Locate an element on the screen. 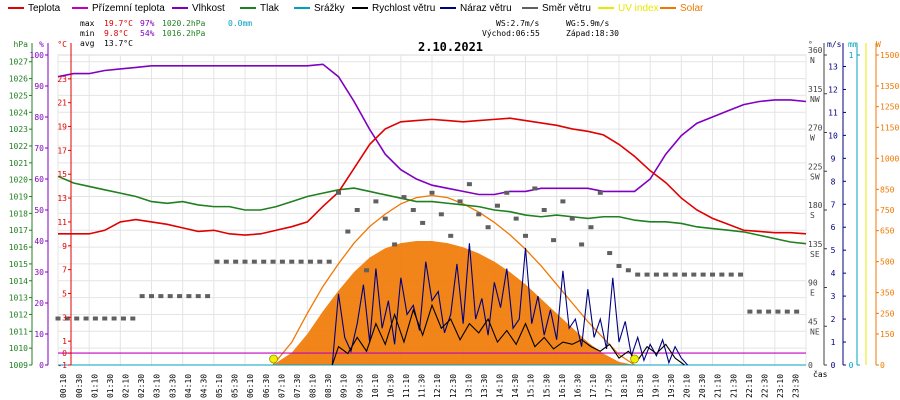 This screenshot has height=400, width=900. axis-tick-label-solar: 1150 is located at coordinates (889, 127).